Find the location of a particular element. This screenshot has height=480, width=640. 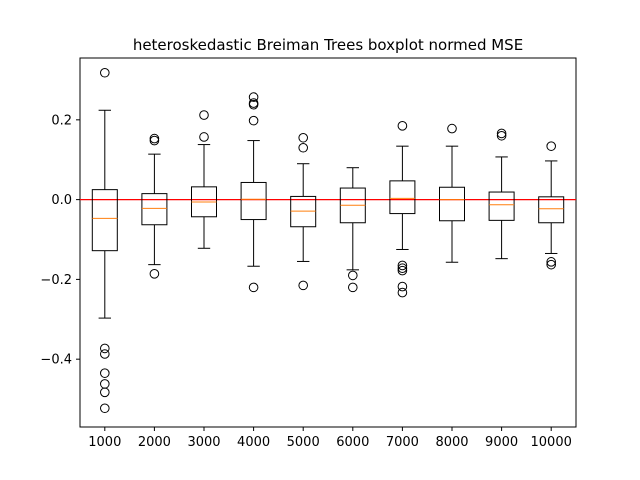

x-tick-label: 6000 is located at coordinates (352, 442).